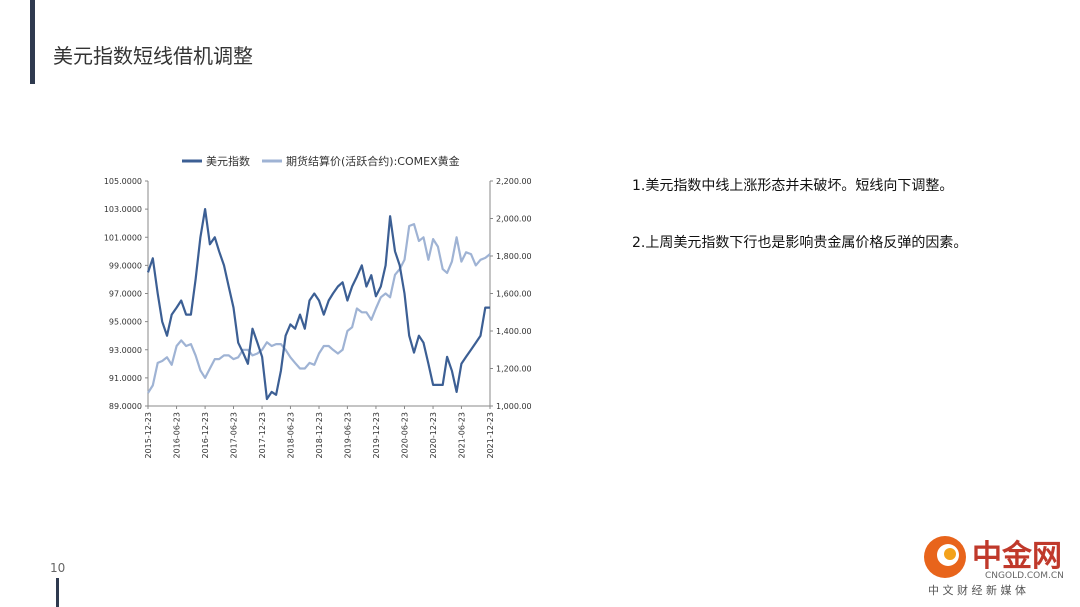 The image size is (1080, 607). What do you see at coordinates (125, 322) in the screenshot?
I see `y-tick-label: 95.0000` at bounding box center [125, 322].